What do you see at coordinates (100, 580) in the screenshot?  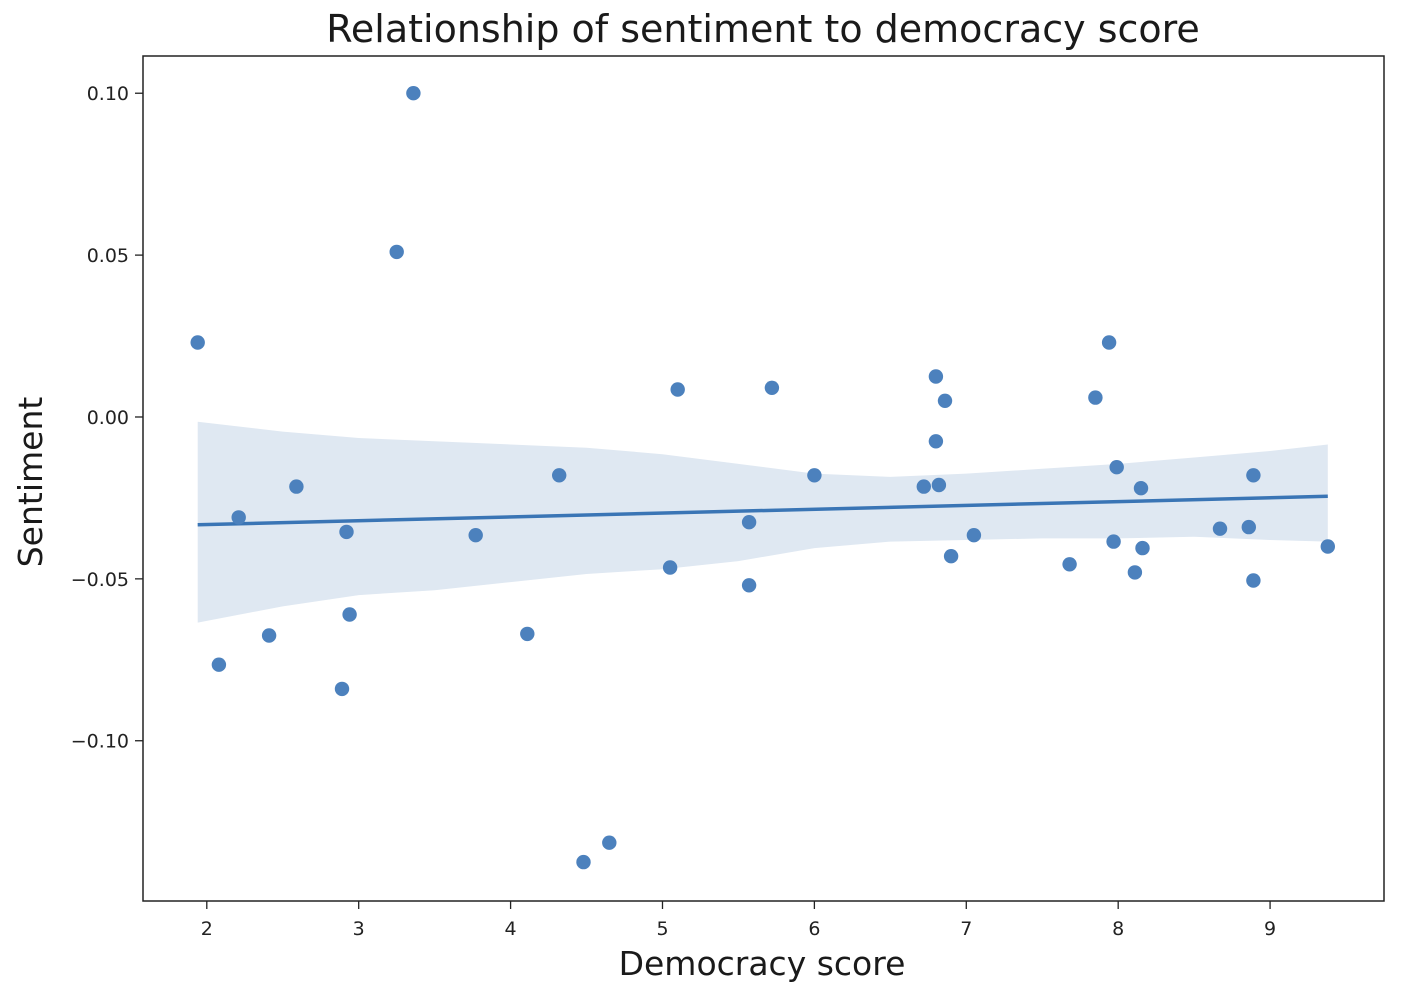 I see `y-tick-label: −0.05` at bounding box center [100, 580].